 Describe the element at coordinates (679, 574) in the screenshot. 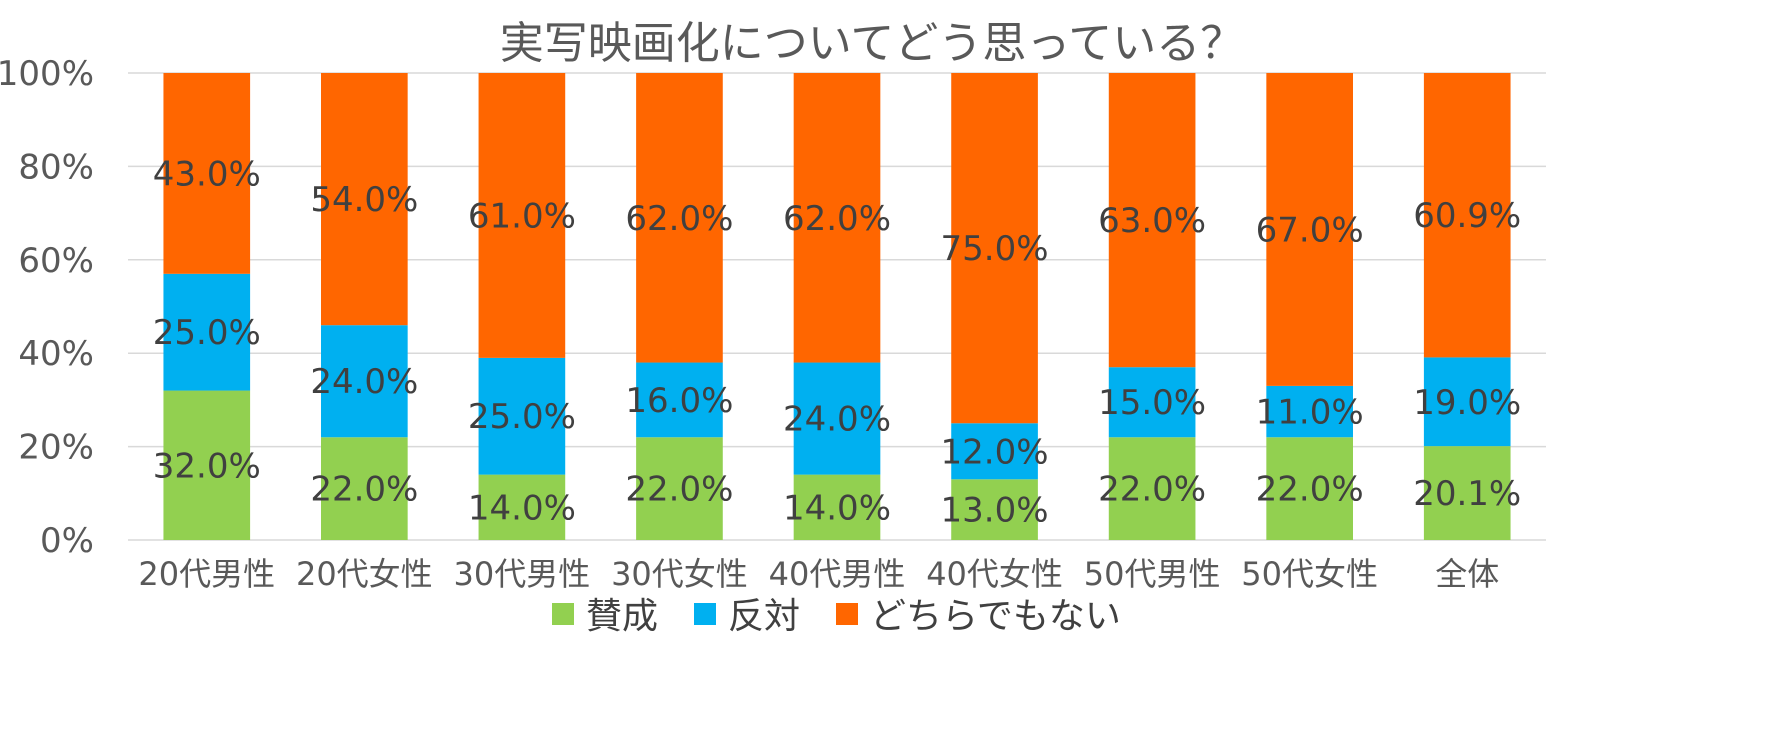

I see `x-category-label: 30代女性` at that location.